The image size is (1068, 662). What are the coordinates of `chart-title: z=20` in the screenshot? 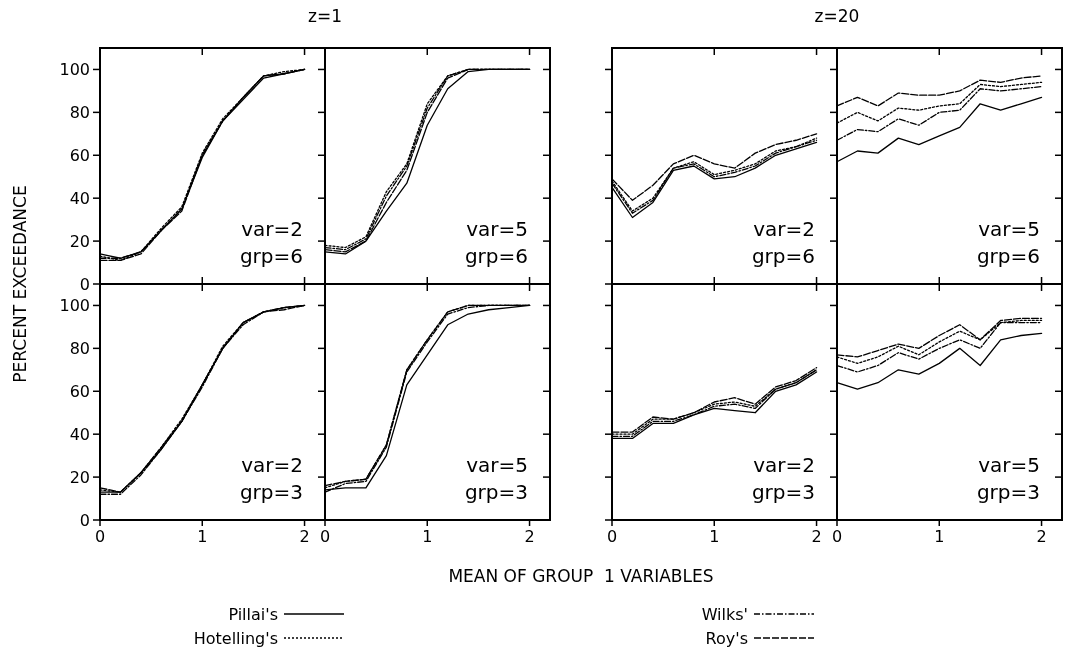 It's located at (837, 16).